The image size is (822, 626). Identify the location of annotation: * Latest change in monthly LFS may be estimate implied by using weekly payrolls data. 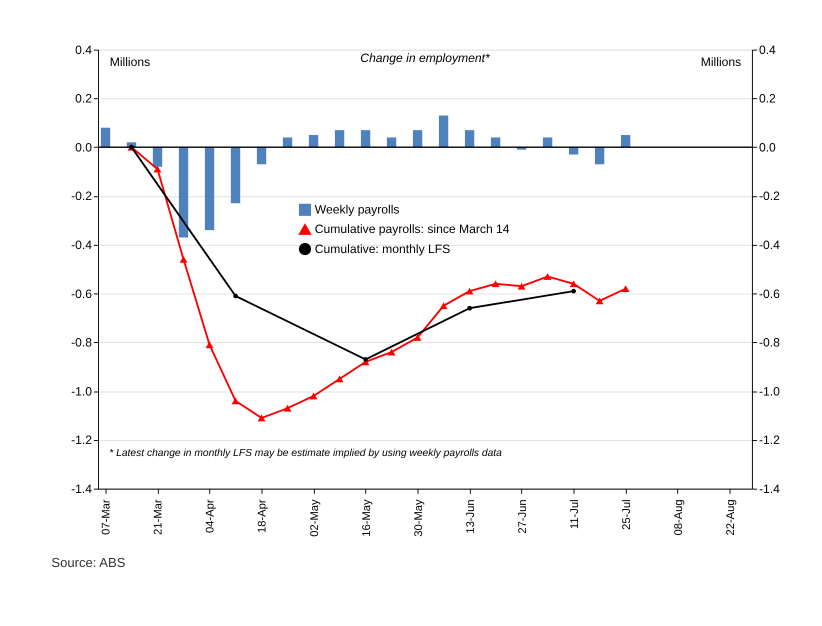
(305, 453).